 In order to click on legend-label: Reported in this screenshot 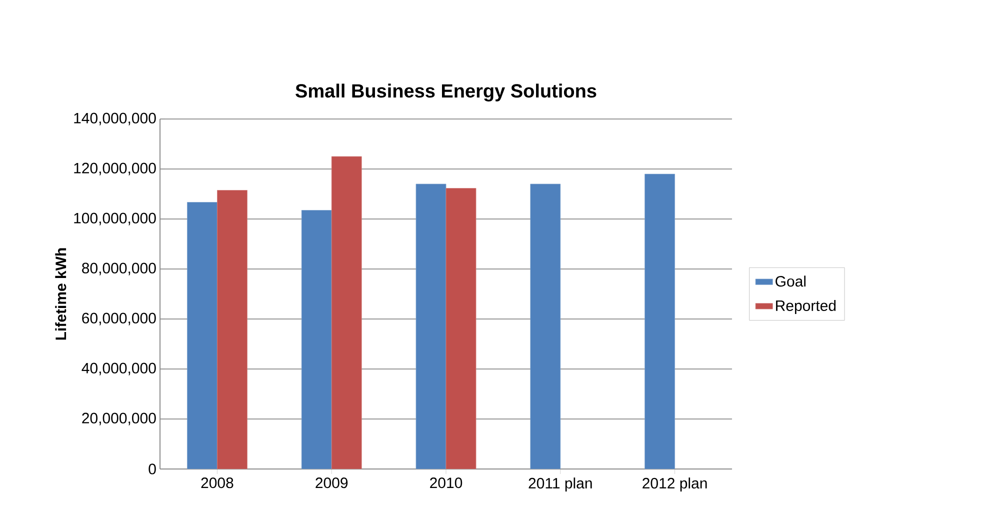, I will do `click(806, 307)`.